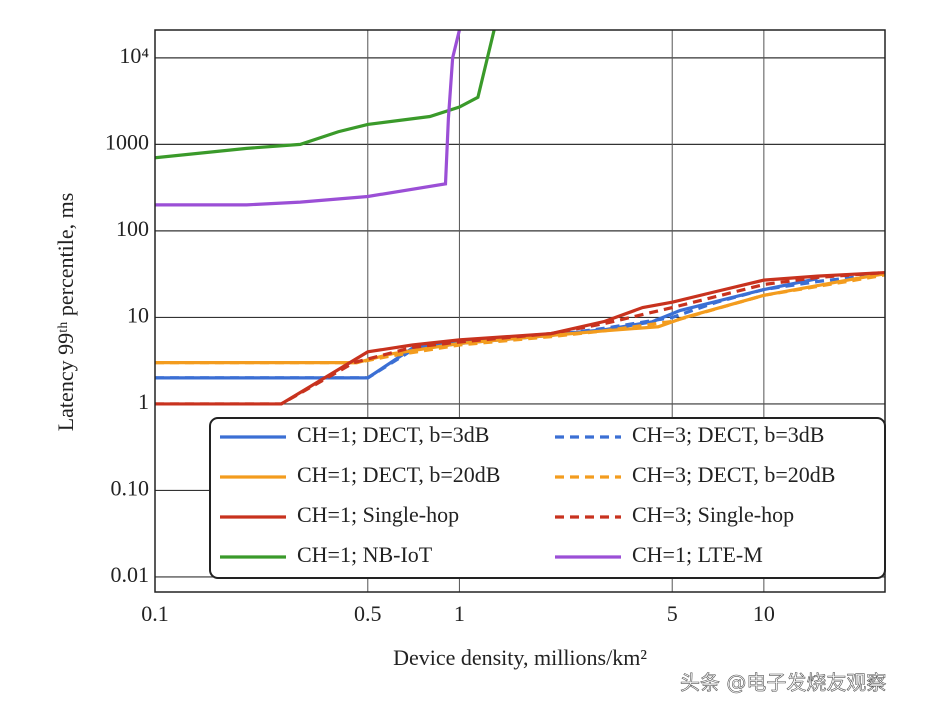  Describe the element at coordinates (733, 474) in the screenshot. I see `legend-label: CH=3; DECT, b=20dB` at that location.